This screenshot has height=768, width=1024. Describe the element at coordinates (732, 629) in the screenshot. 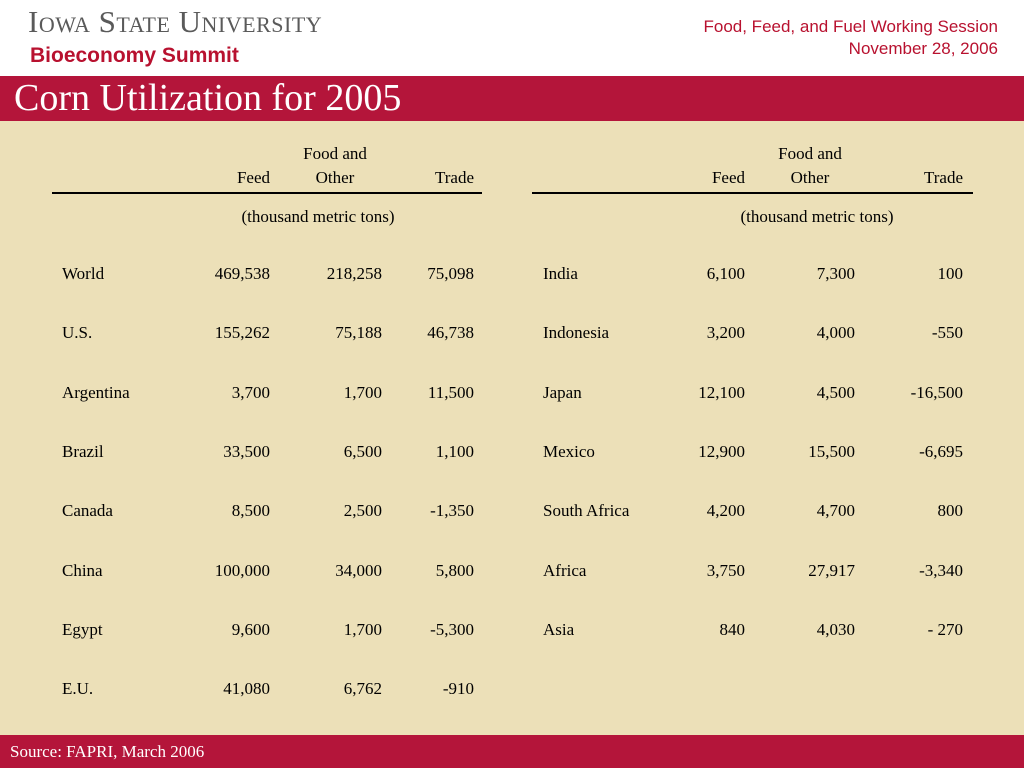

I see `feed-value: 840` at that location.